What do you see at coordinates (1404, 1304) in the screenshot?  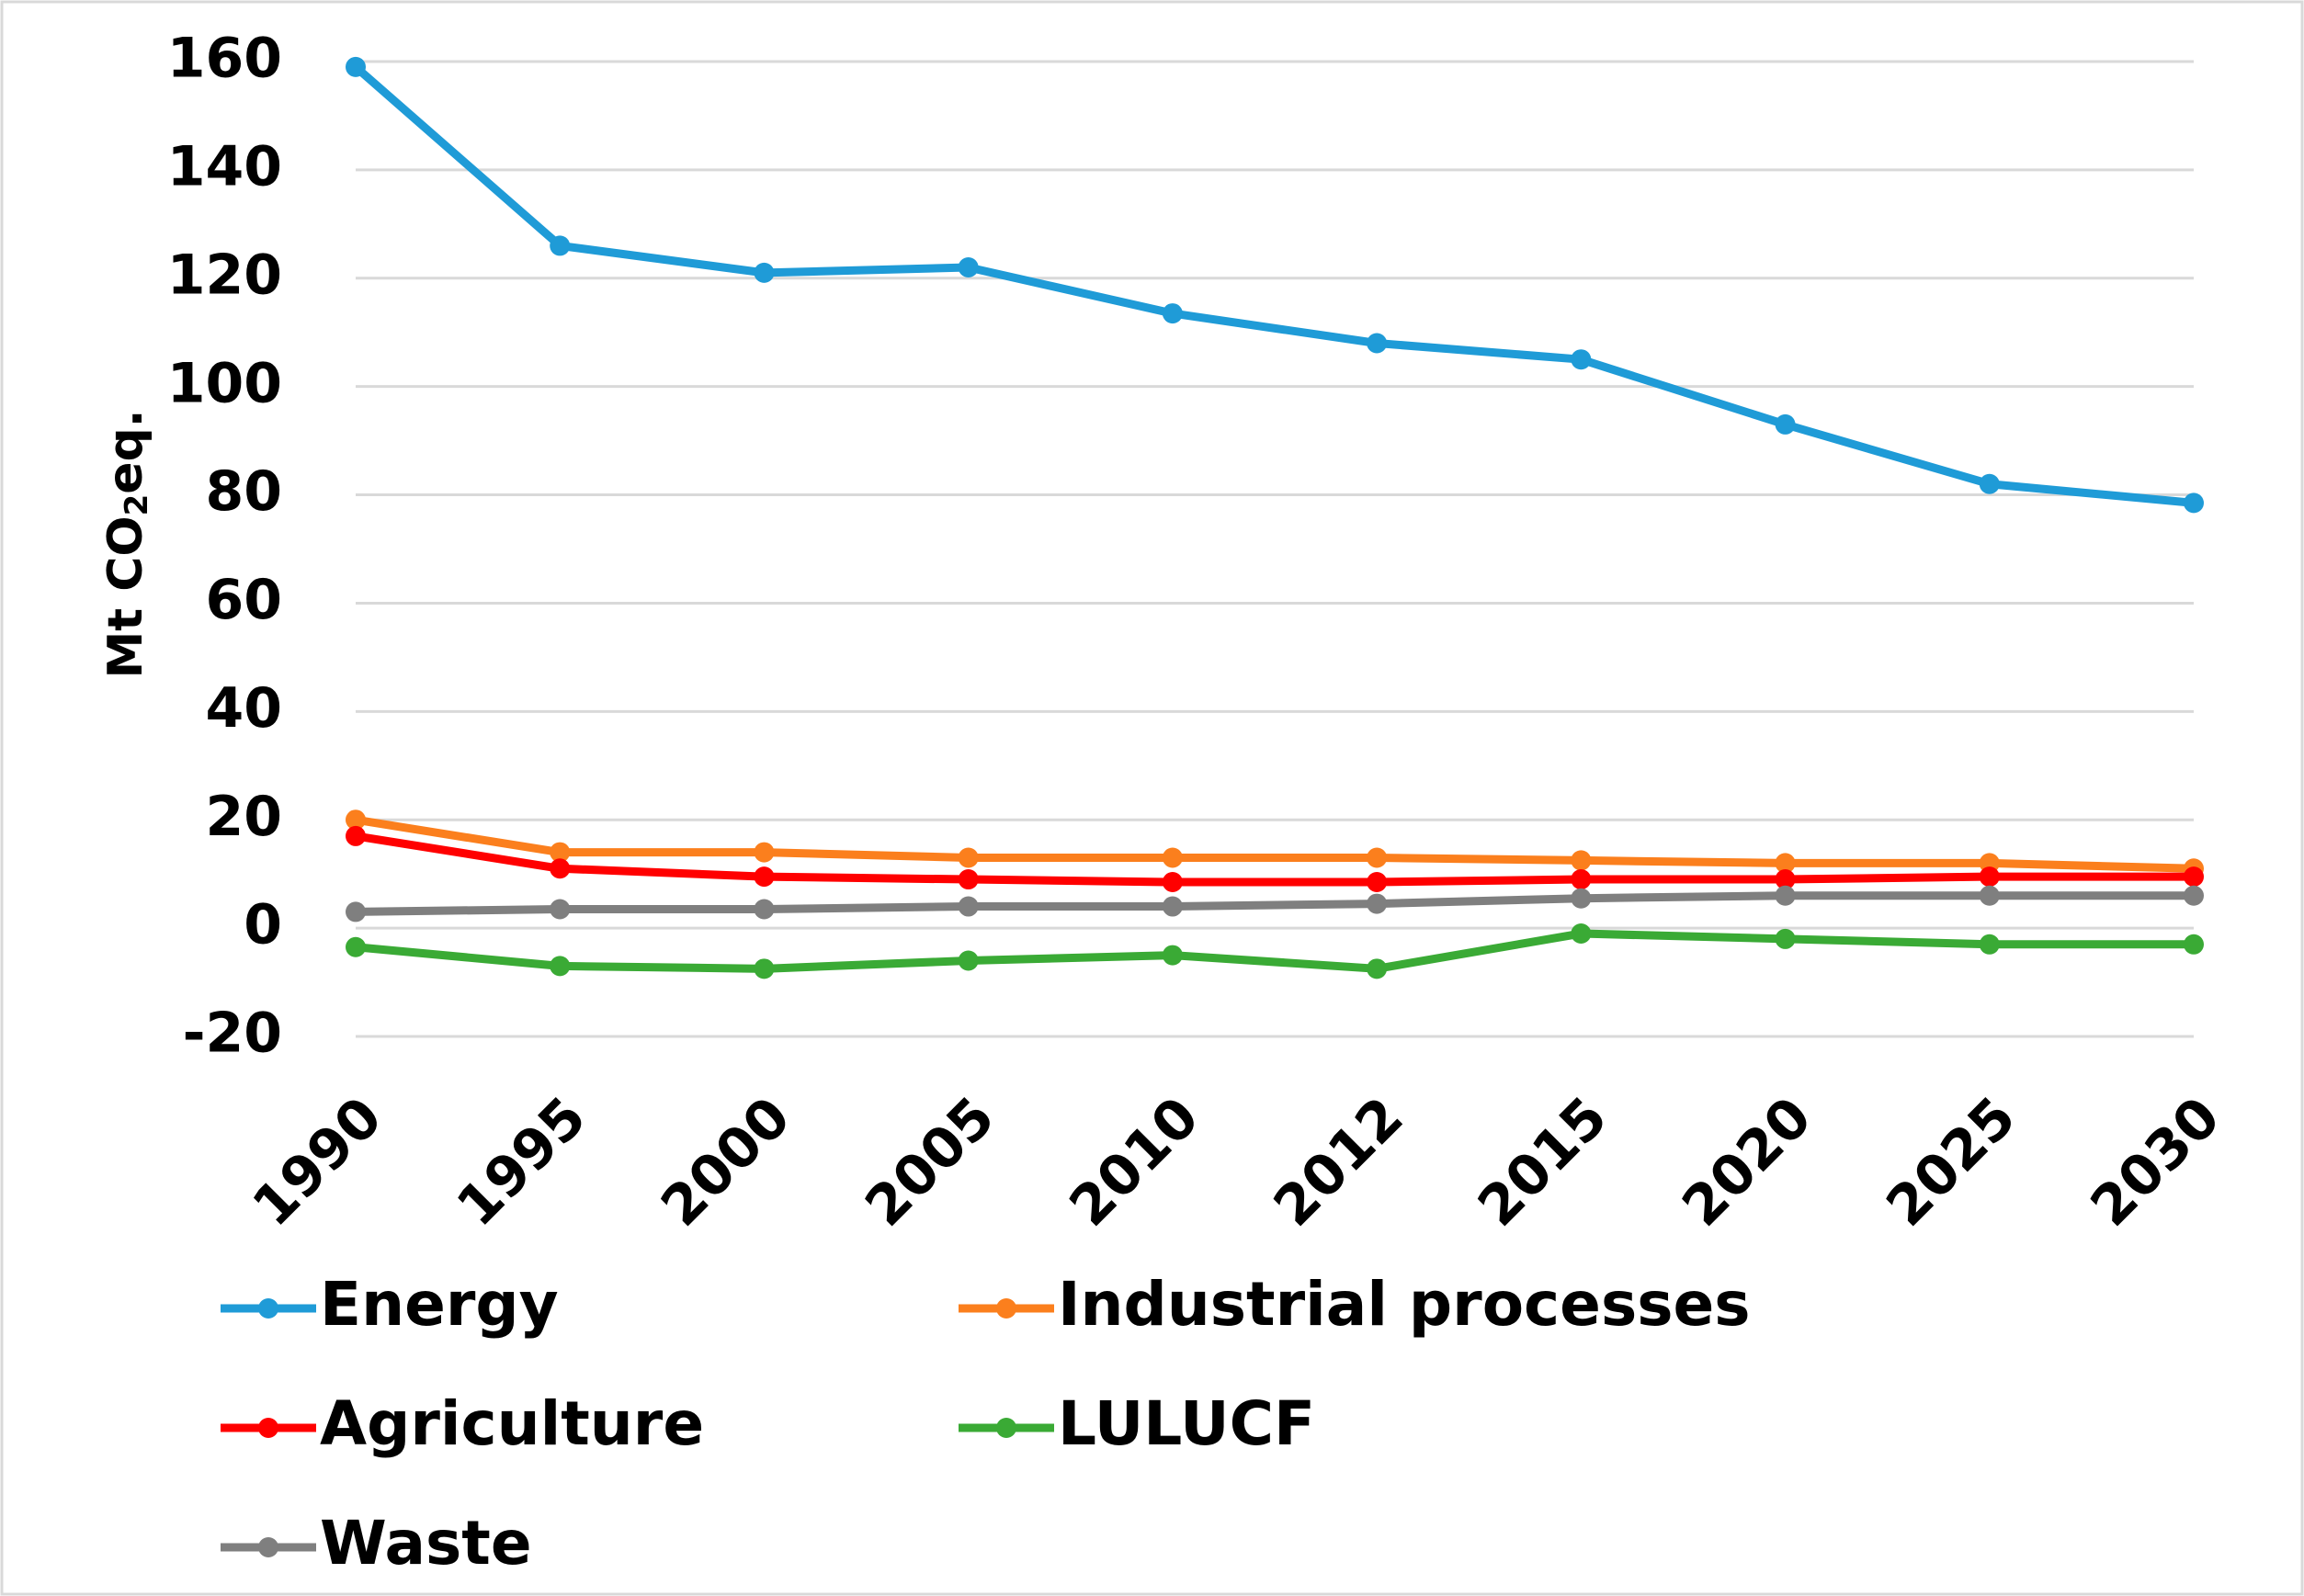 I see `legend-label: Industrial processes` at bounding box center [1404, 1304].